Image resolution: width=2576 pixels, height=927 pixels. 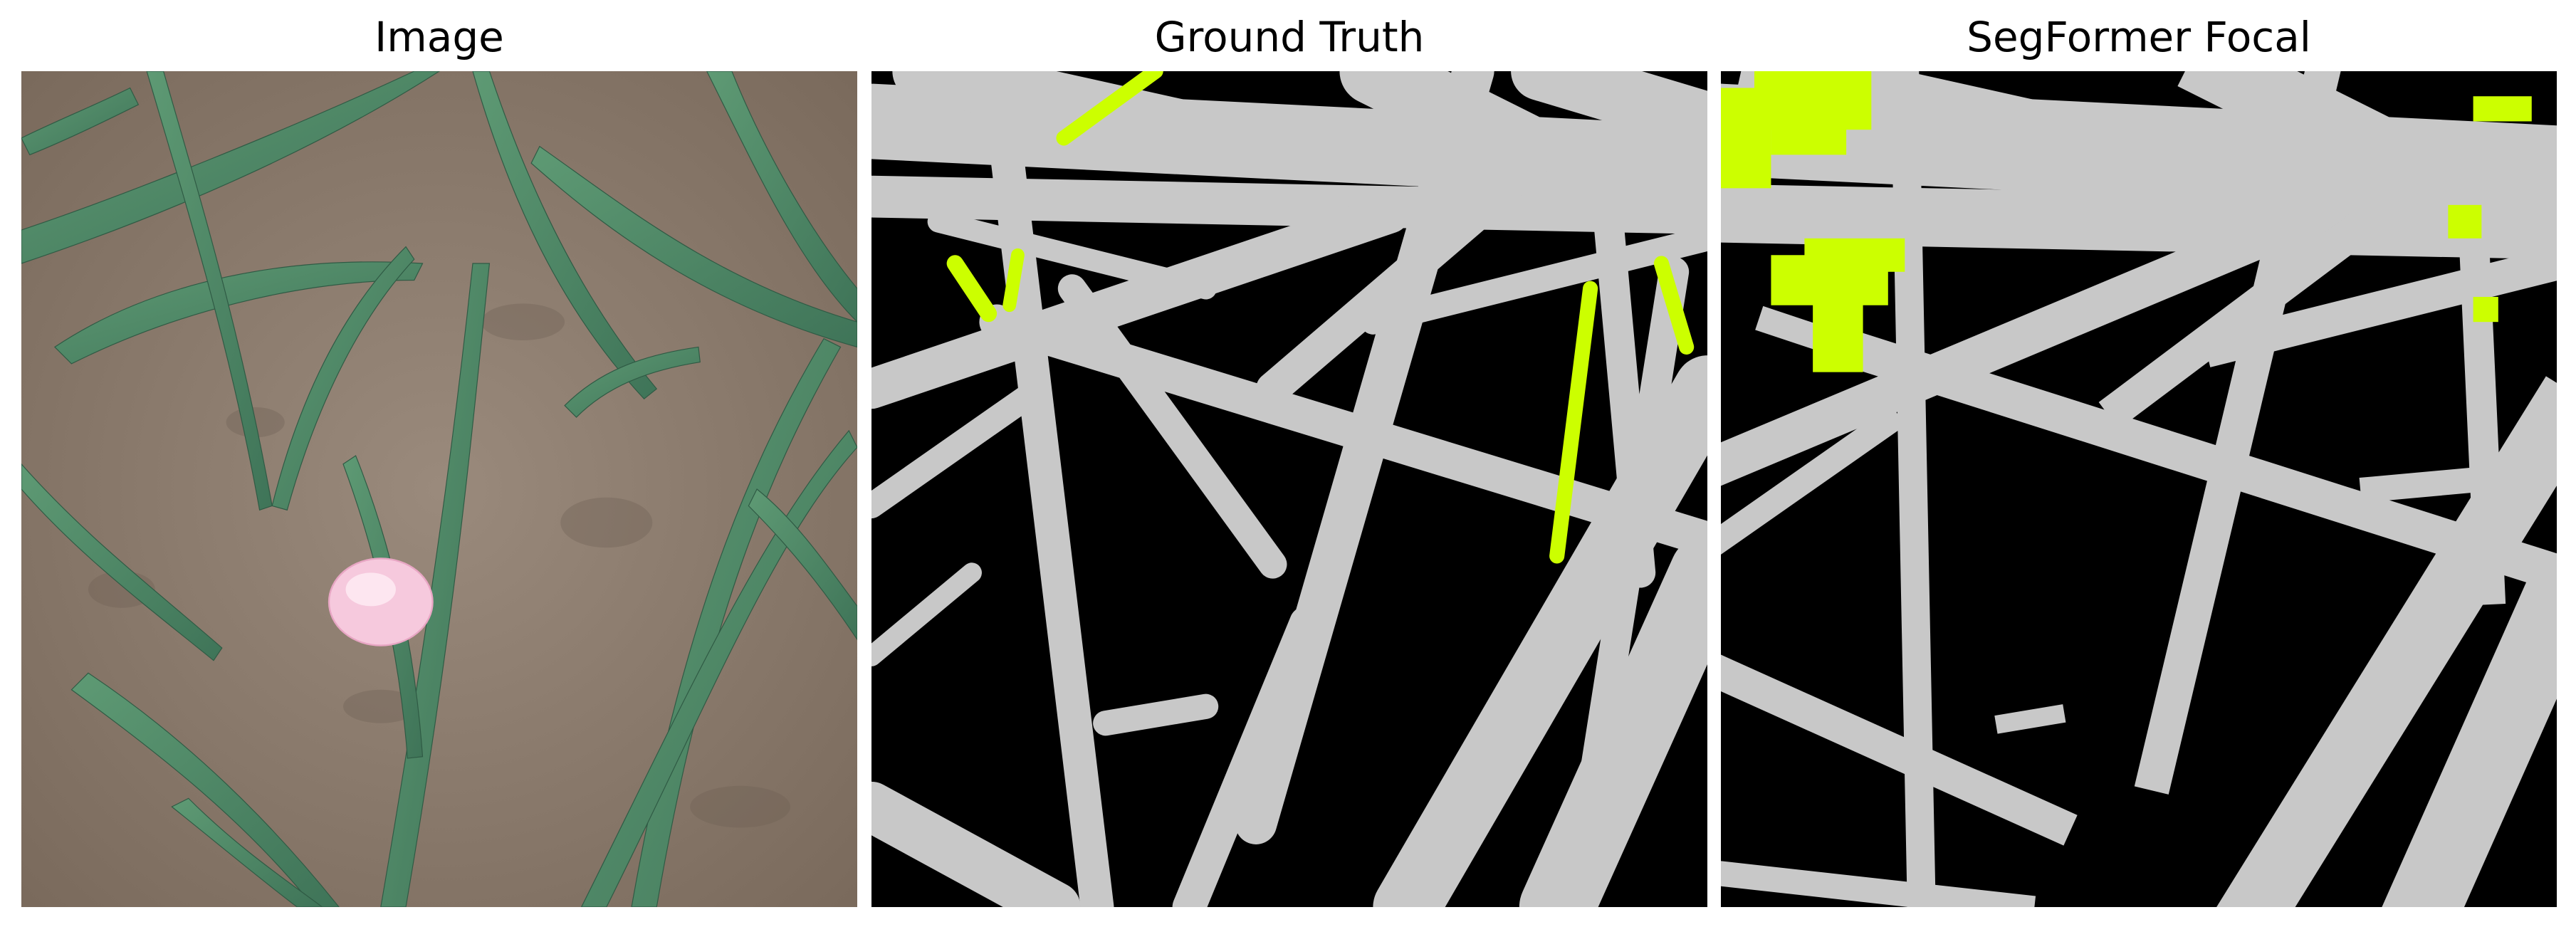 What do you see at coordinates (381, 601) in the screenshot?
I see `flower-petal` at bounding box center [381, 601].